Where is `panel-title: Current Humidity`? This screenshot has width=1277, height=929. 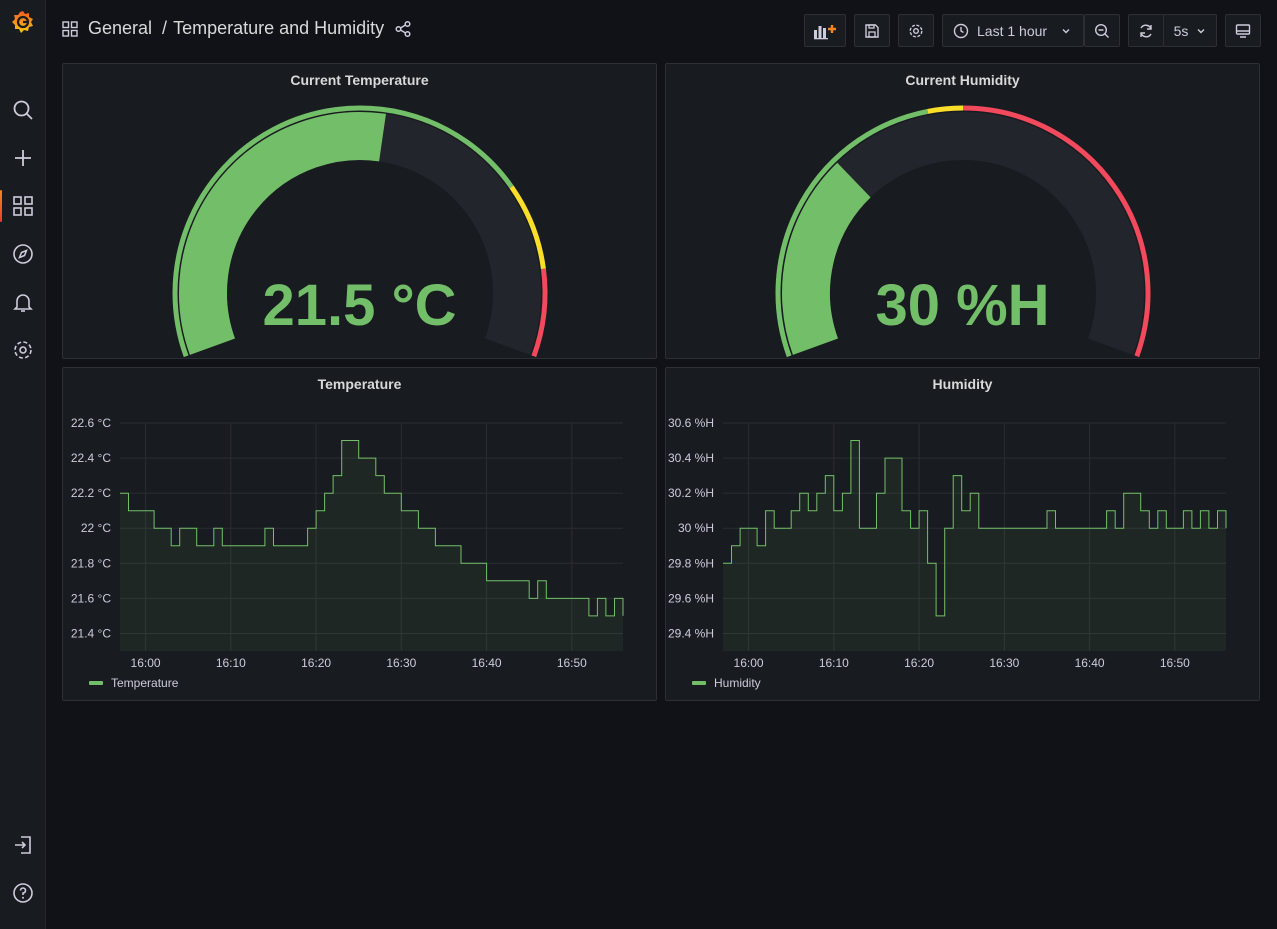
panel-title: Current Humidity is located at coordinates (962, 80).